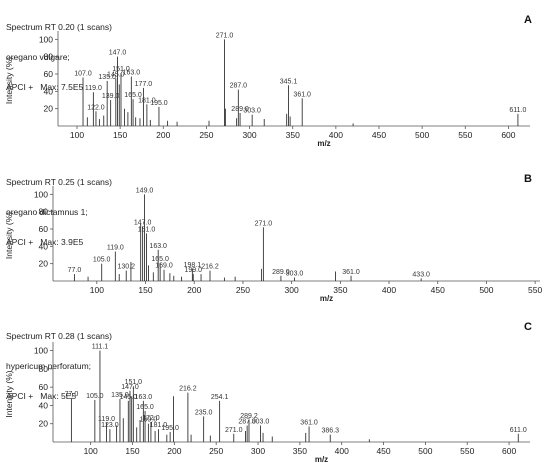 This screenshot has width=550, height=463. Describe the element at coordinates (289, 81) in the screenshot. I see `peak-label: 345.1` at that location.